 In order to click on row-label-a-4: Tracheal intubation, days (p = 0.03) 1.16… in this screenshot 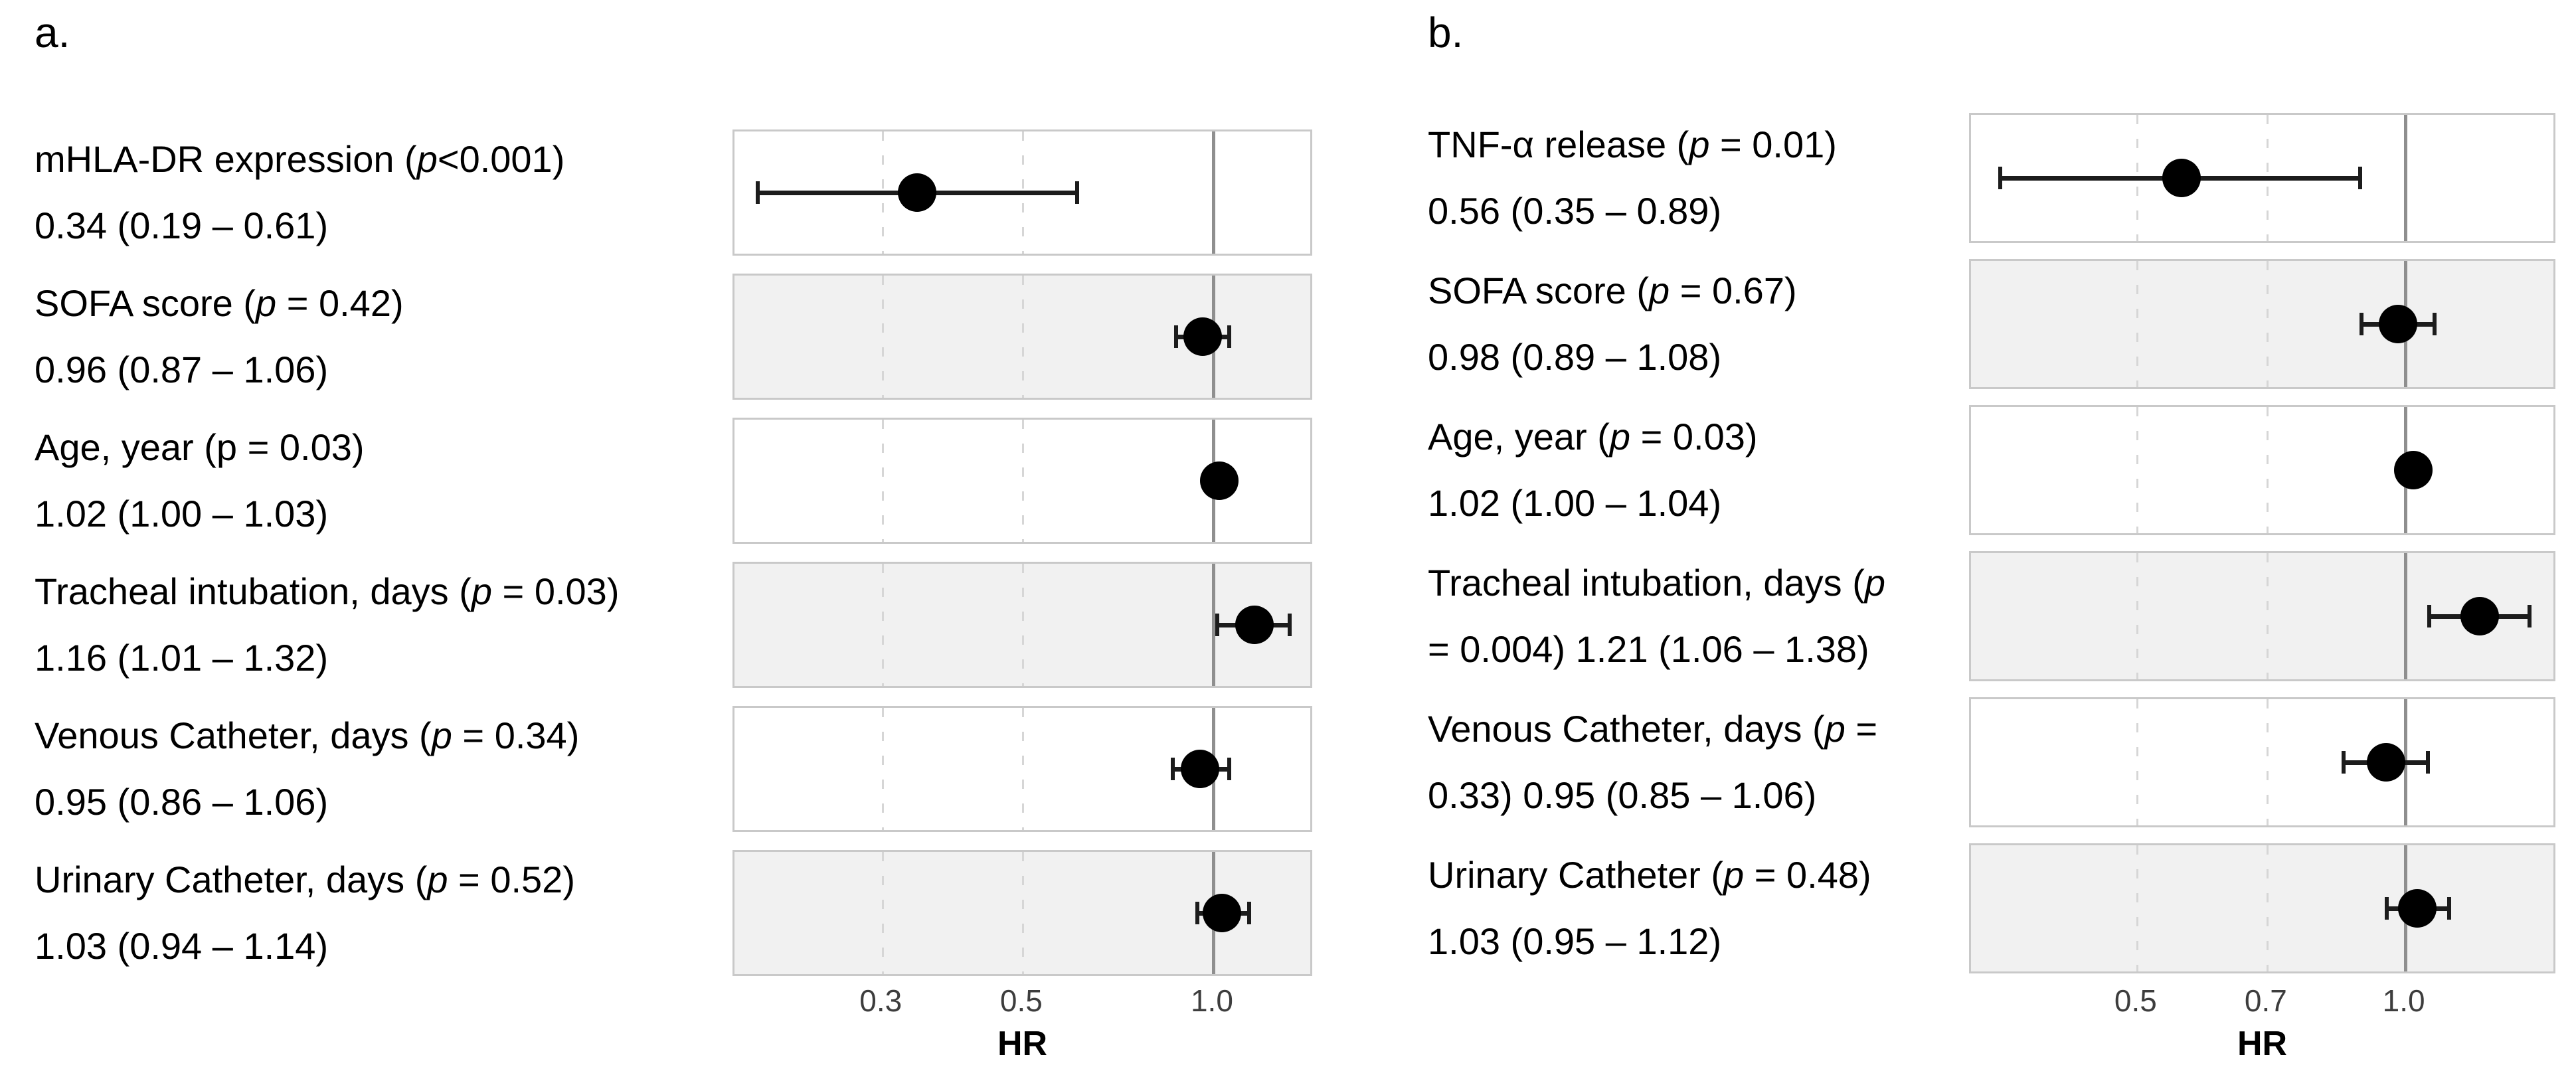, I will do `click(327, 625)`.